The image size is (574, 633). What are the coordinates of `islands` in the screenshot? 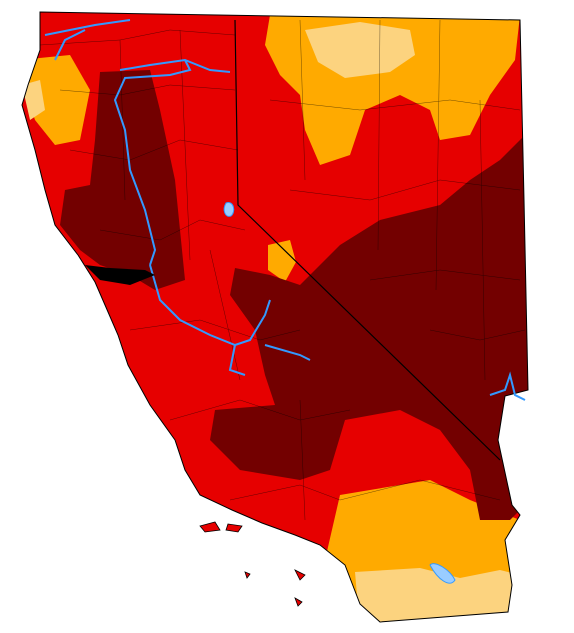 It's located at (252, 564).